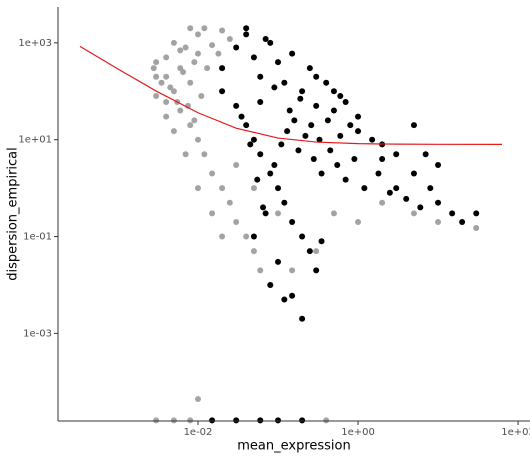 Image resolution: width=530 pixels, height=461 pixels. What do you see at coordinates (358, 432) in the screenshot?
I see `x-tick-label: 1e+00` at bounding box center [358, 432].